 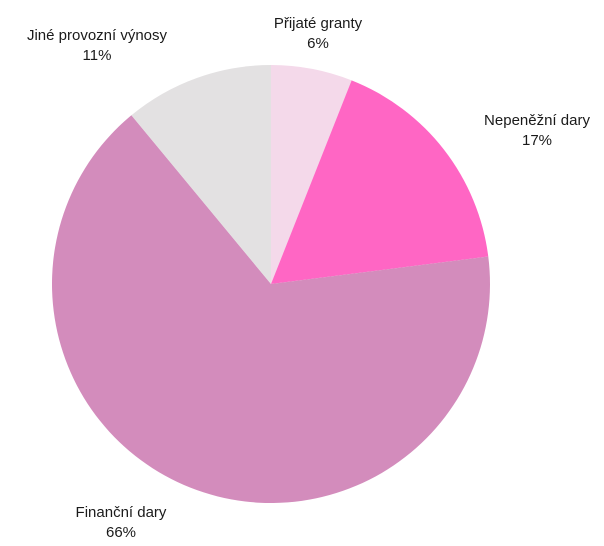 What do you see at coordinates (318, 23) in the screenshot?
I see `slice-label-prijate-granty: Přijaté granty` at bounding box center [318, 23].